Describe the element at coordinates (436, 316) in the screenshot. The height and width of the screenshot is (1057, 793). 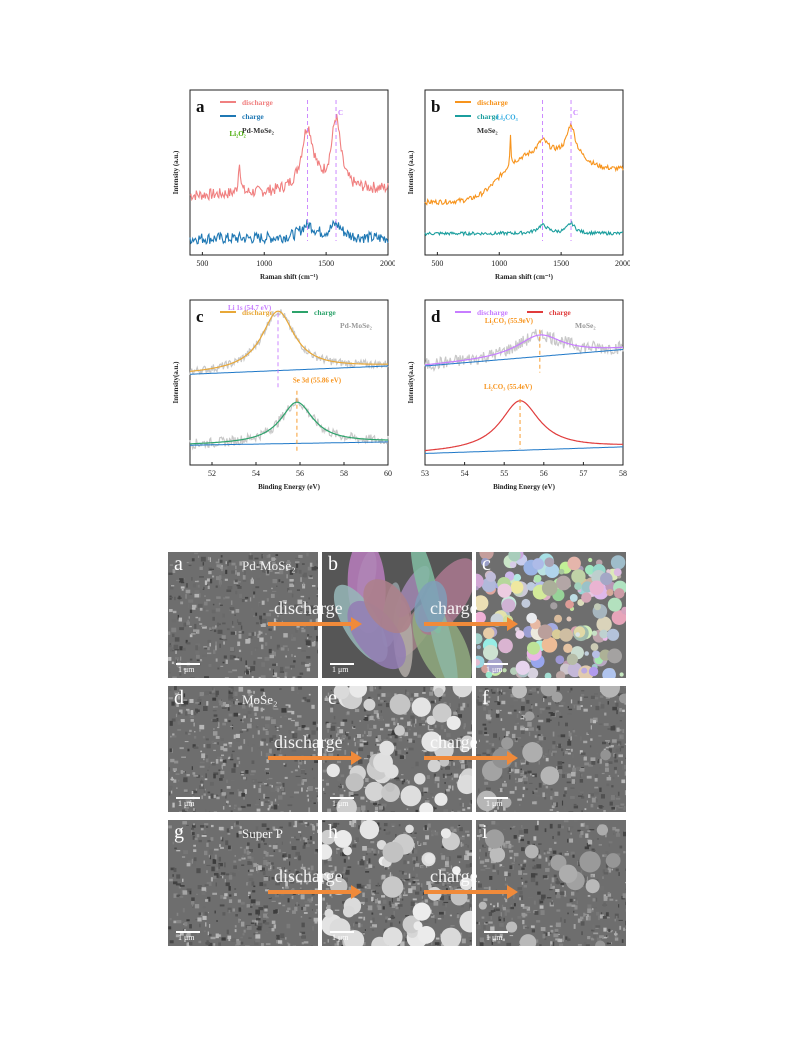
I see `panel-letter: d` at that location.